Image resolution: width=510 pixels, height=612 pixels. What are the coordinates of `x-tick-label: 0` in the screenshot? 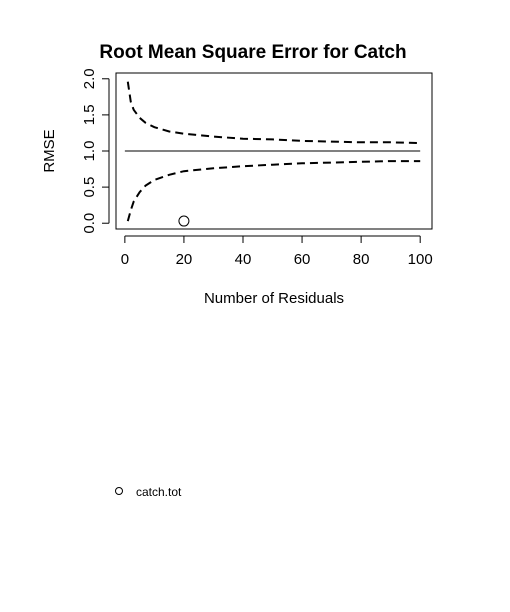 It's located at (125, 259).